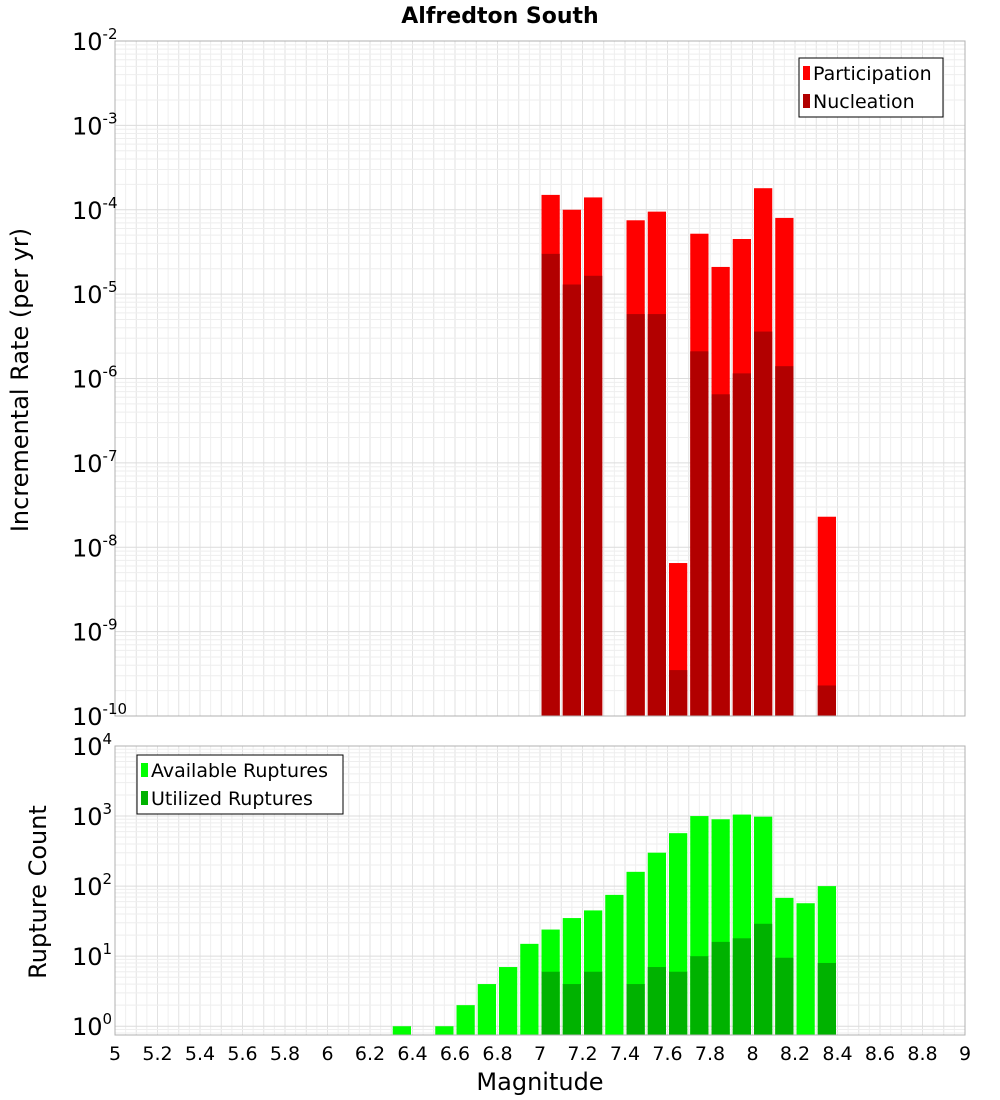  What do you see at coordinates (370, 1054) in the screenshot?
I see `x-tick-label: 6.2` at bounding box center [370, 1054].